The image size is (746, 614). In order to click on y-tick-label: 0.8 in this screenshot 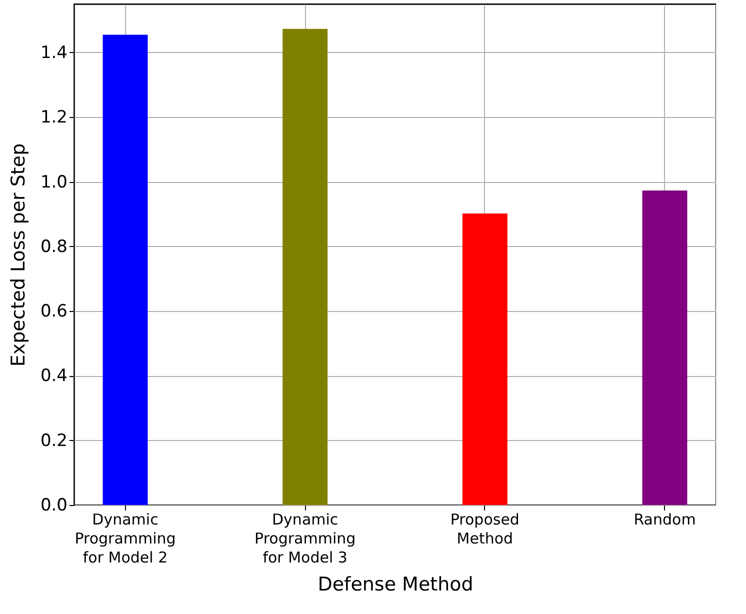, I will do `click(54, 246)`.